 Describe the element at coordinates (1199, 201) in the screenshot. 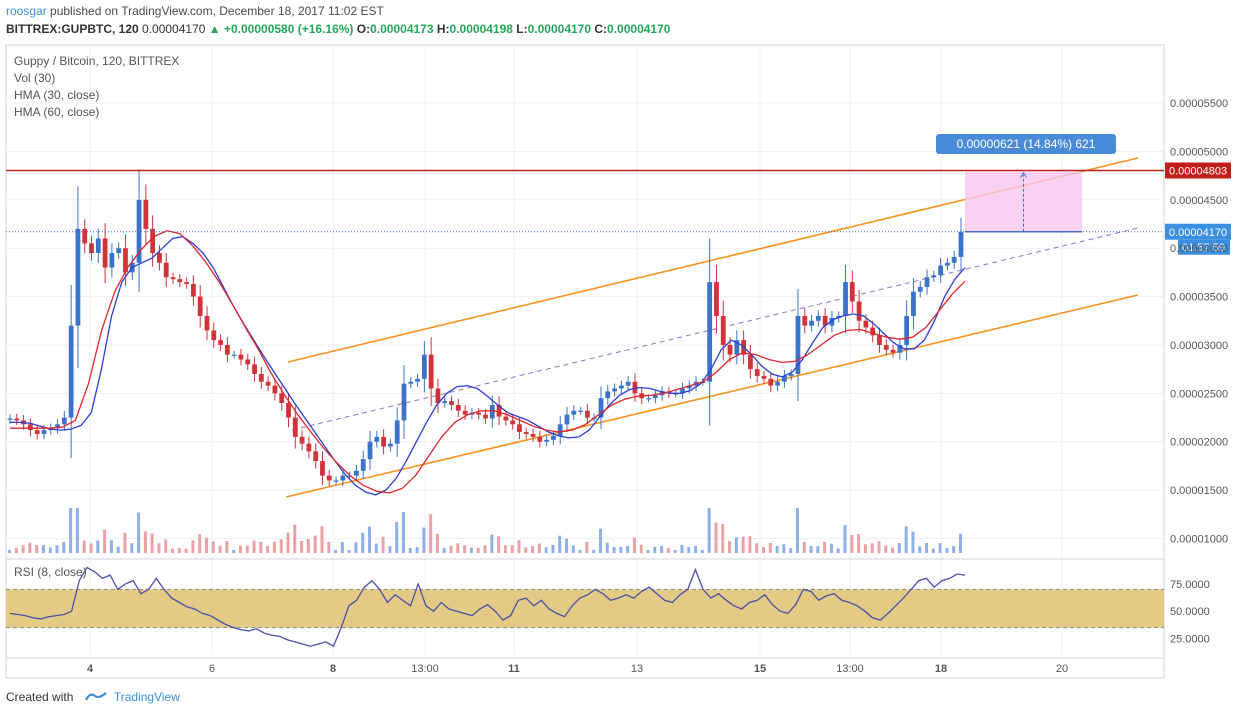

I see `price-tick-label: 0.00004500` at that location.